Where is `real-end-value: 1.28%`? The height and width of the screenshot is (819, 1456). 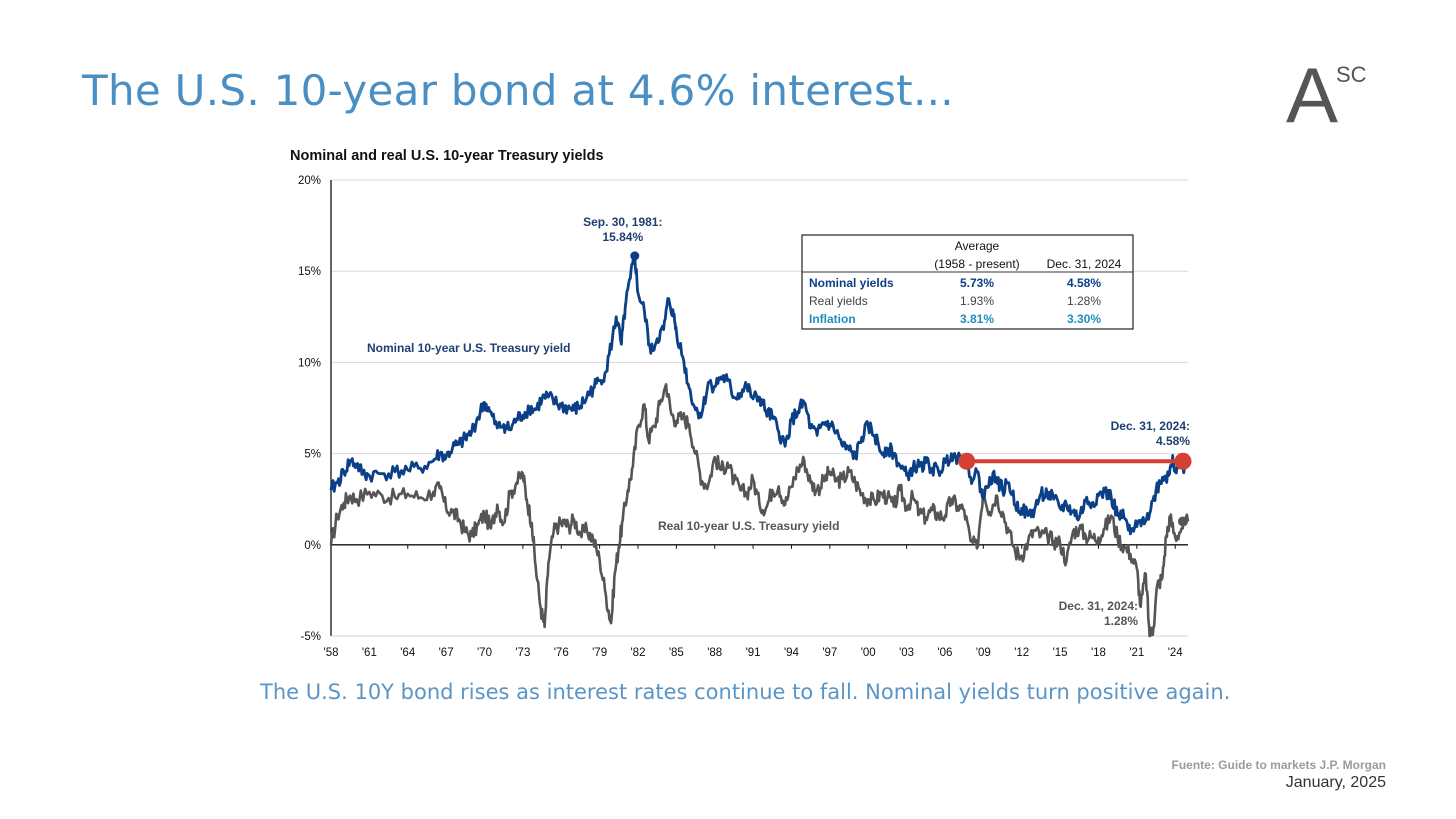 real-end-value: 1.28% is located at coordinates (1121, 621).